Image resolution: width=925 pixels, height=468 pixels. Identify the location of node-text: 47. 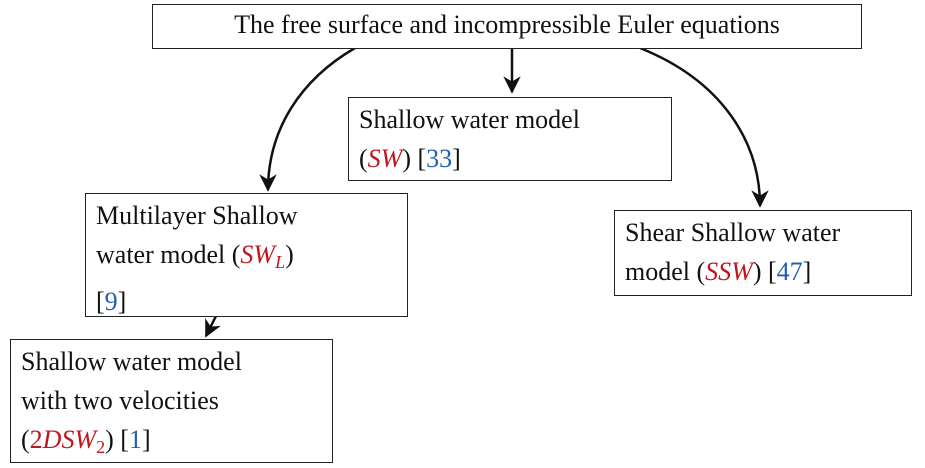
(789, 271).